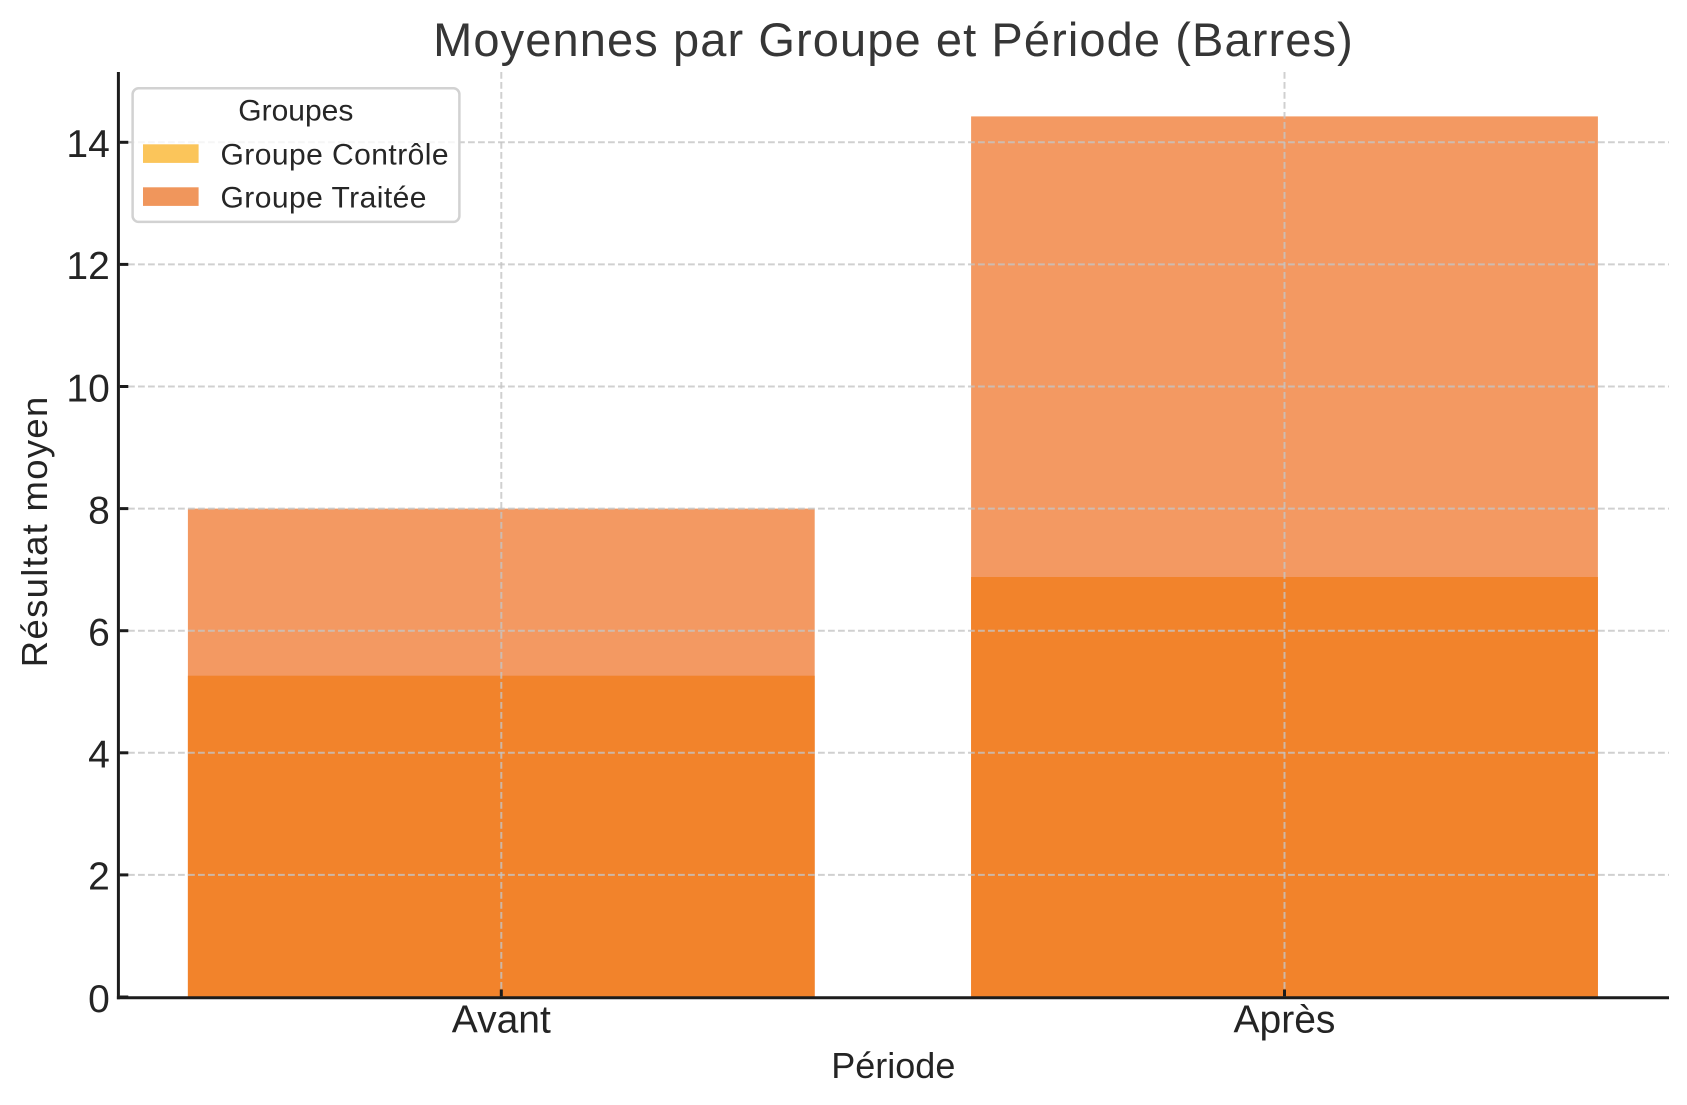 The width and height of the screenshot is (1687, 1105). What do you see at coordinates (324, 198) in the screenshot?
I see `svg-text: Groupe Traitée` at bounding box center [324, 198].